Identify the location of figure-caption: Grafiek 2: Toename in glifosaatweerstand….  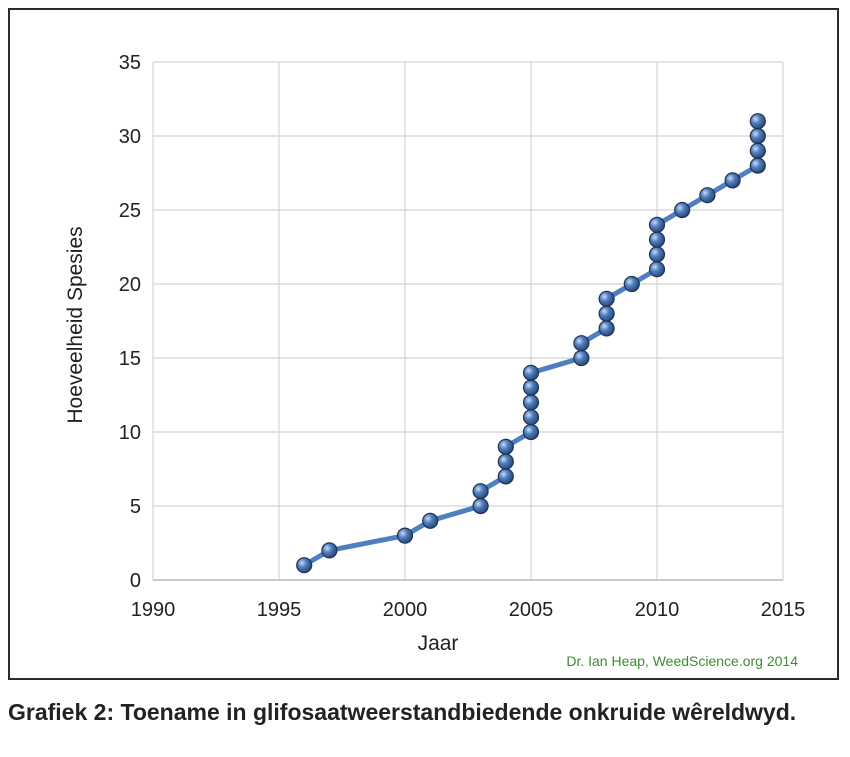
(402, 712).